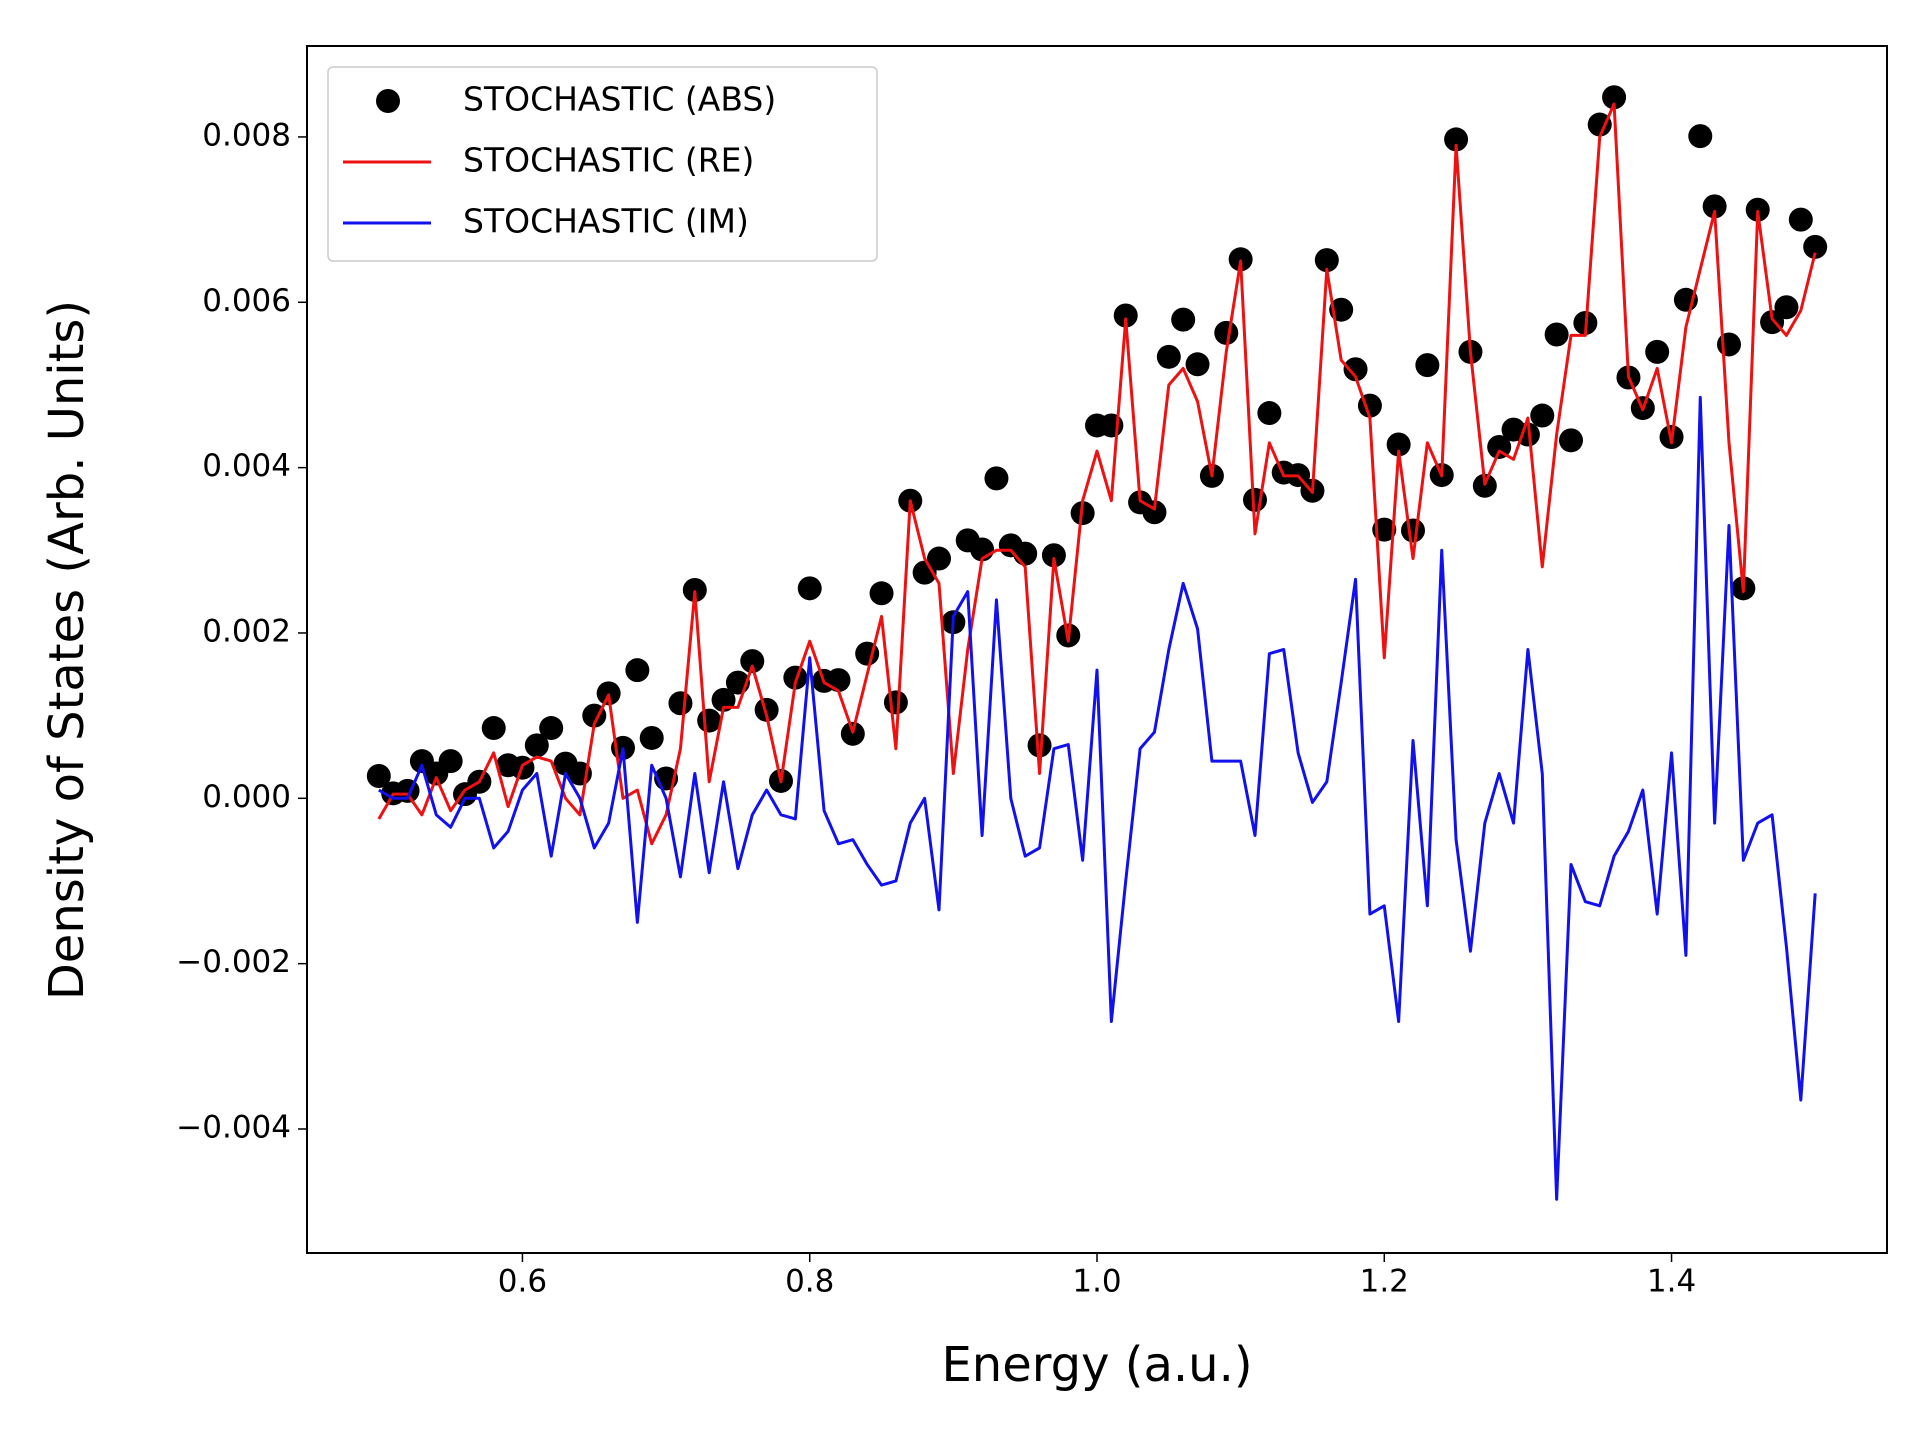 This screenshot has height=1440, width=1920. I want to click on legend-box, so click(602, 164).